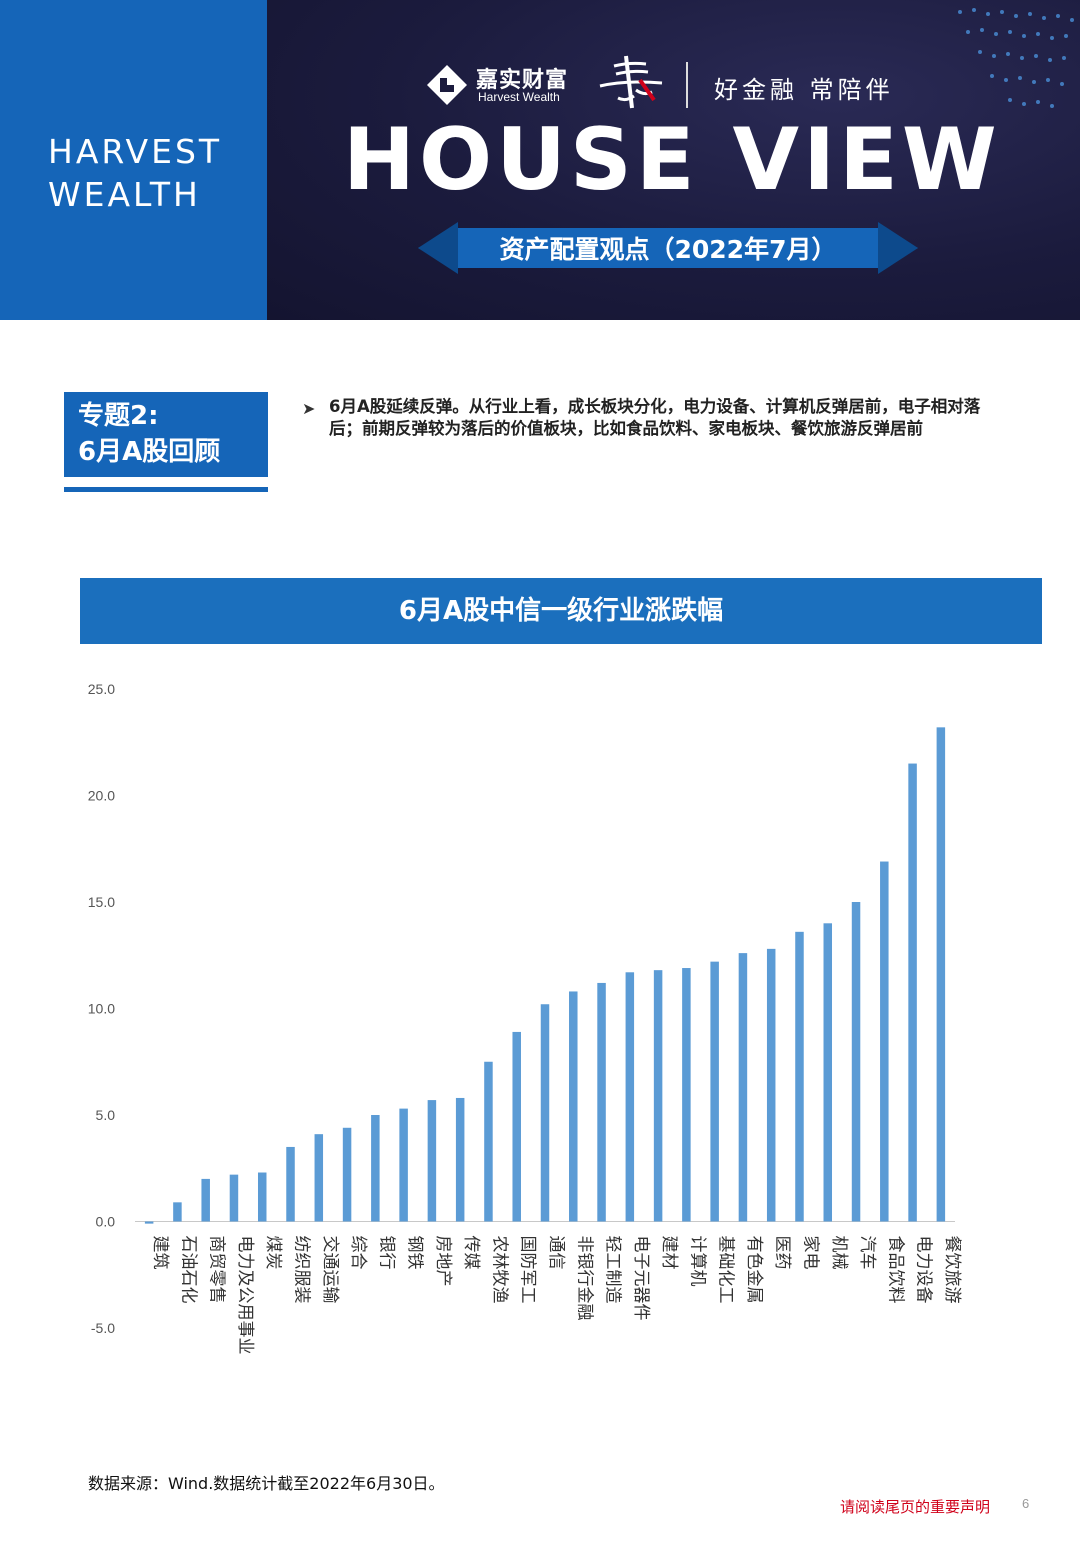 The width and height of the screenshot is (1080, 1543). Describe the element at coordinates (101, 689) in the screenshot. I see `y-tick-label: 25.0` at that location.